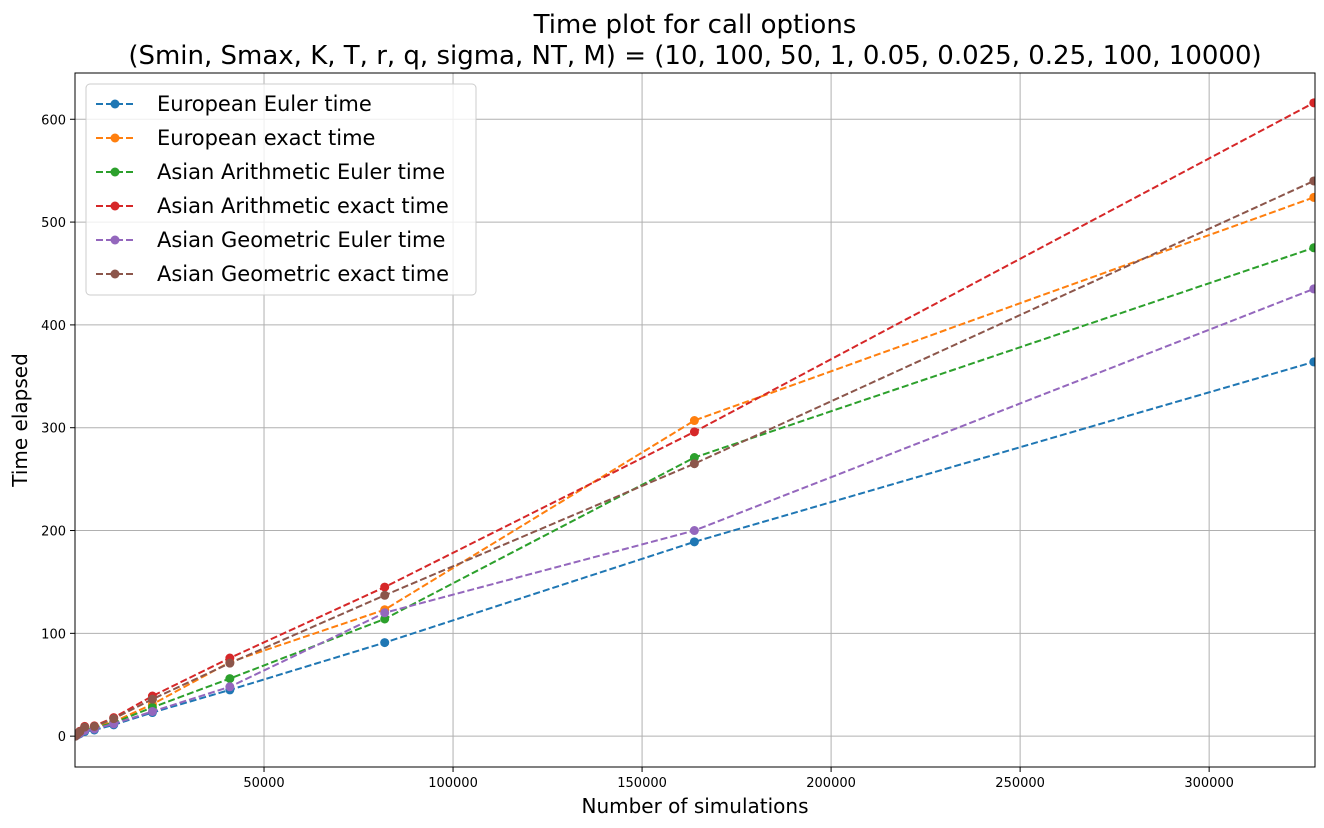 The height and width of the screenshot is (828, 1324). Describe the element at coordinates (694, 806) in the screenshot. I see `x-axis-label: Number of simulations` at that location.